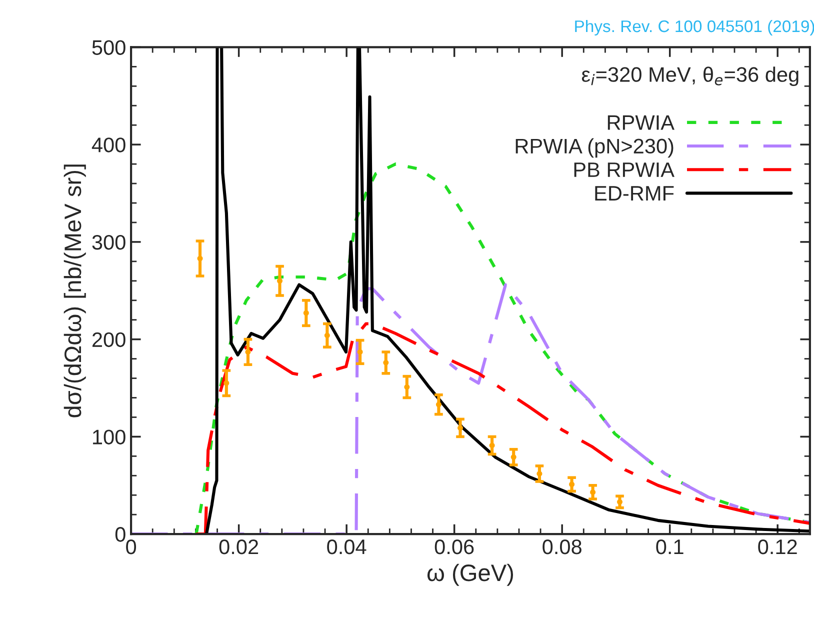 The image size is (814, 621). Describe the element at coordinates (562, 546) in the screenshot. I see `x-tick-label: 0.08` at that location.